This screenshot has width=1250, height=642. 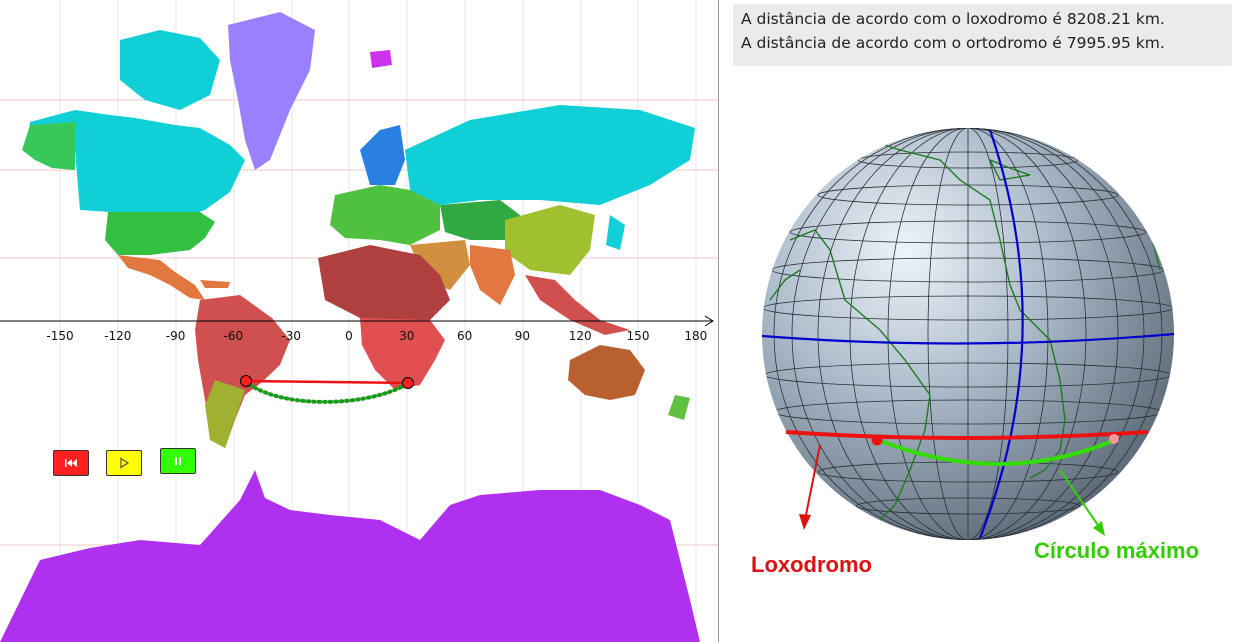 What do you see at coordinates (408, 383) in the screenshot?
I see `map-end-point` at bounding box center [408, 383].